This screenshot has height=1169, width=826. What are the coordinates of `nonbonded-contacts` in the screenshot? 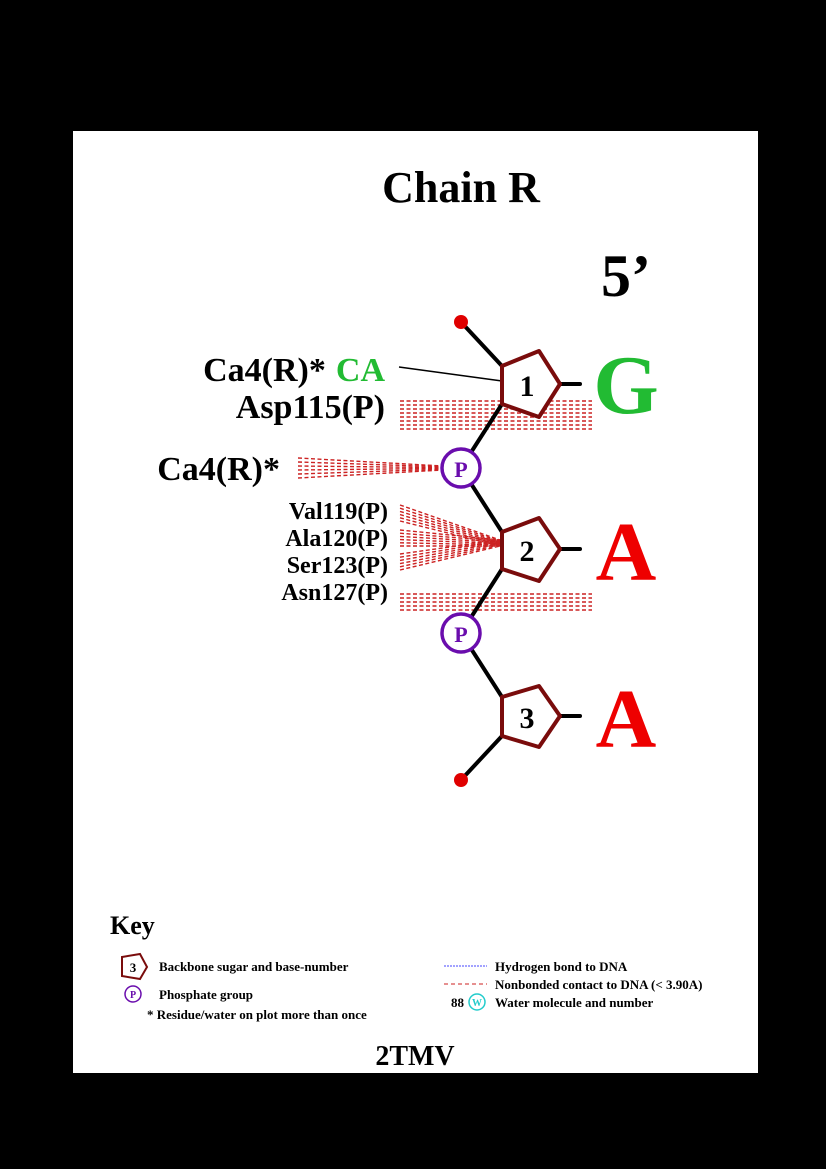 It's located at (444, 505).